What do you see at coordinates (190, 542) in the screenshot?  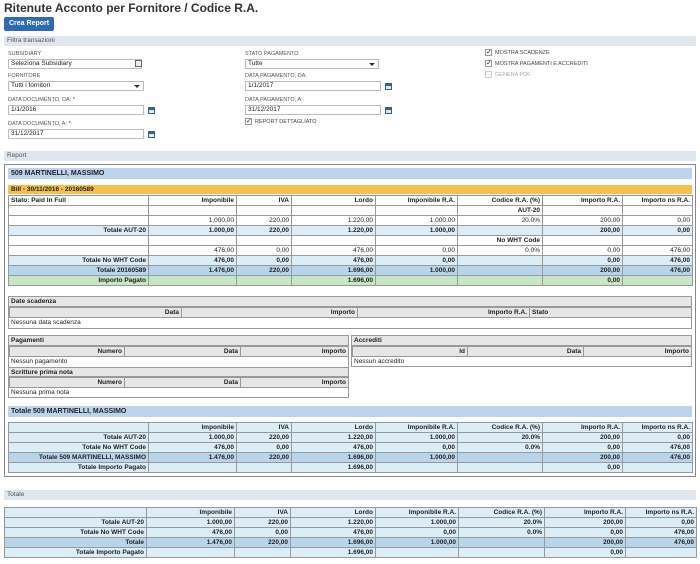 I see `grand-total-cell: 1.476,00` at bounding box center [190, 542].